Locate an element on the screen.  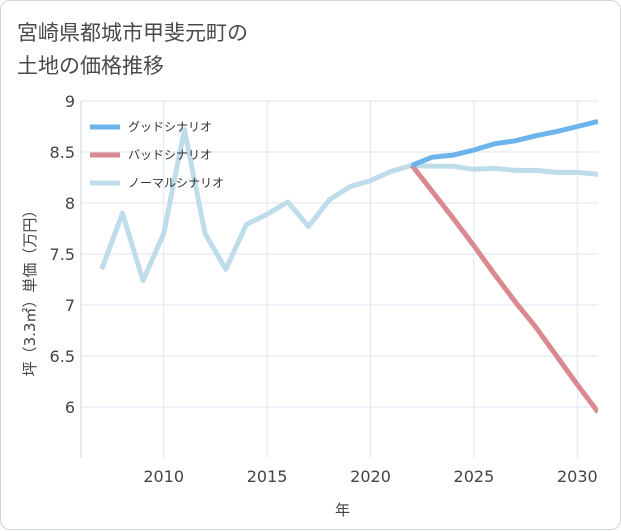
y-tick-label: 9 is located at coordinates (70, 101).